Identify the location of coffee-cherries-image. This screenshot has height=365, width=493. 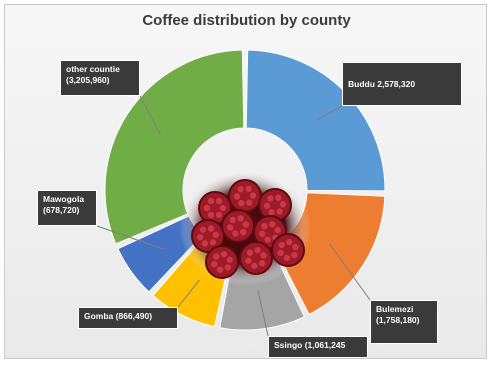
(245, 228).